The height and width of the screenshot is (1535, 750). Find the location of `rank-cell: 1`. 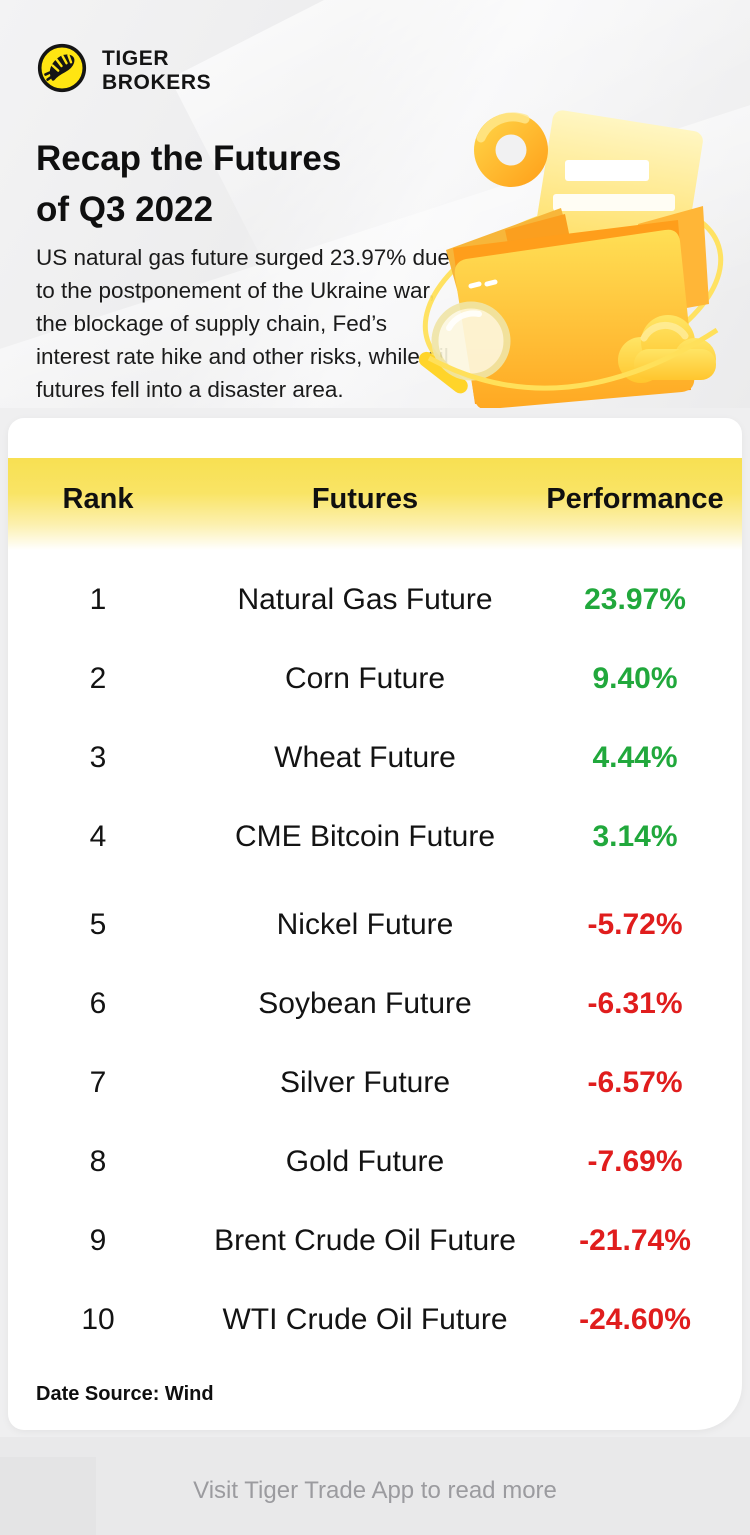

rank-cell: 1 is located at coordinates (98, 599).